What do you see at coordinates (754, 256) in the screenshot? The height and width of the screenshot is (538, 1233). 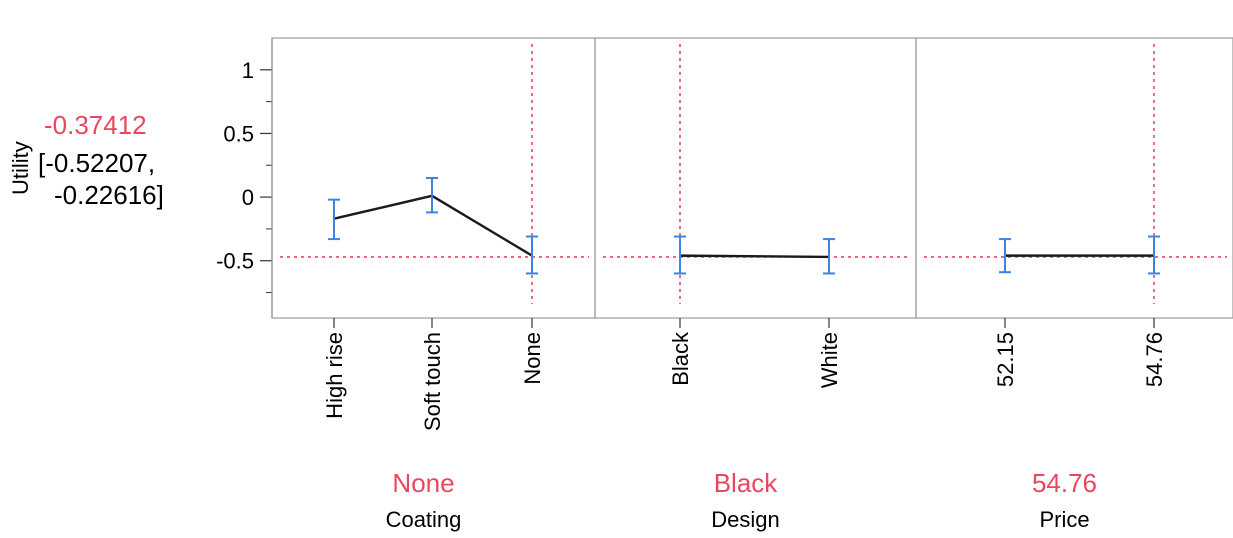 I see `design-profile-line` at bounding box center [754, 256].